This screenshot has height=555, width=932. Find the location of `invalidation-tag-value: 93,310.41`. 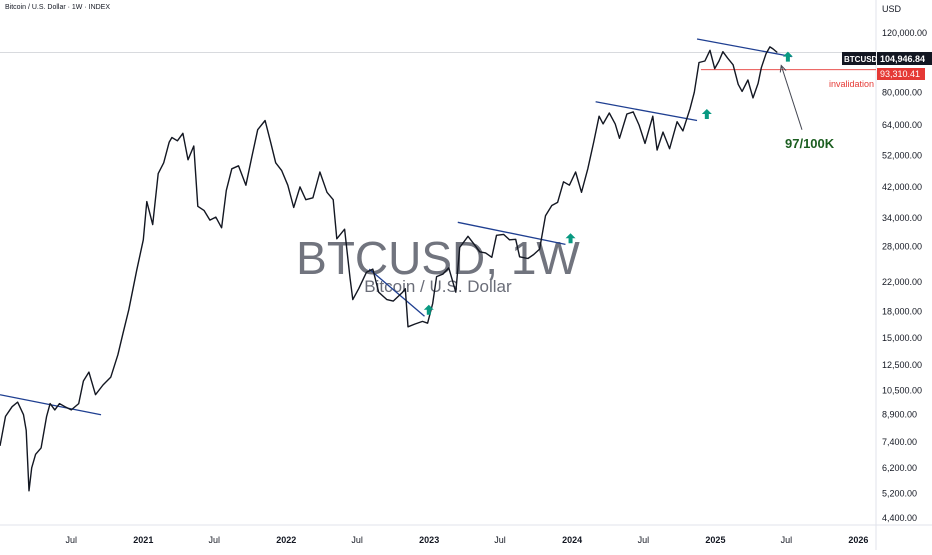

invalidation-tag-value: 93,310.41 is located at coordinates (900, 74).